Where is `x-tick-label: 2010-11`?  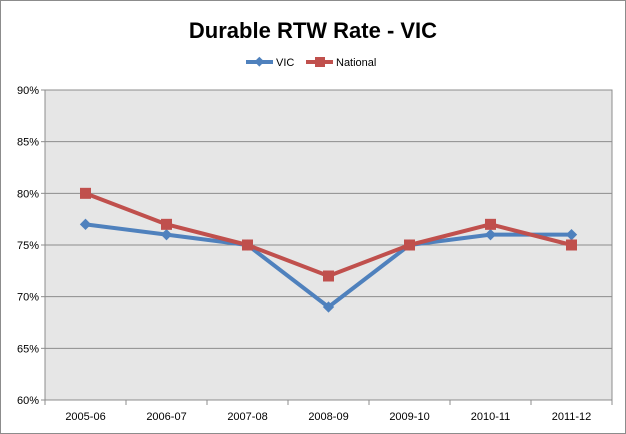
x-tick-label: 2010-11 is located at coordinates (491, 417).